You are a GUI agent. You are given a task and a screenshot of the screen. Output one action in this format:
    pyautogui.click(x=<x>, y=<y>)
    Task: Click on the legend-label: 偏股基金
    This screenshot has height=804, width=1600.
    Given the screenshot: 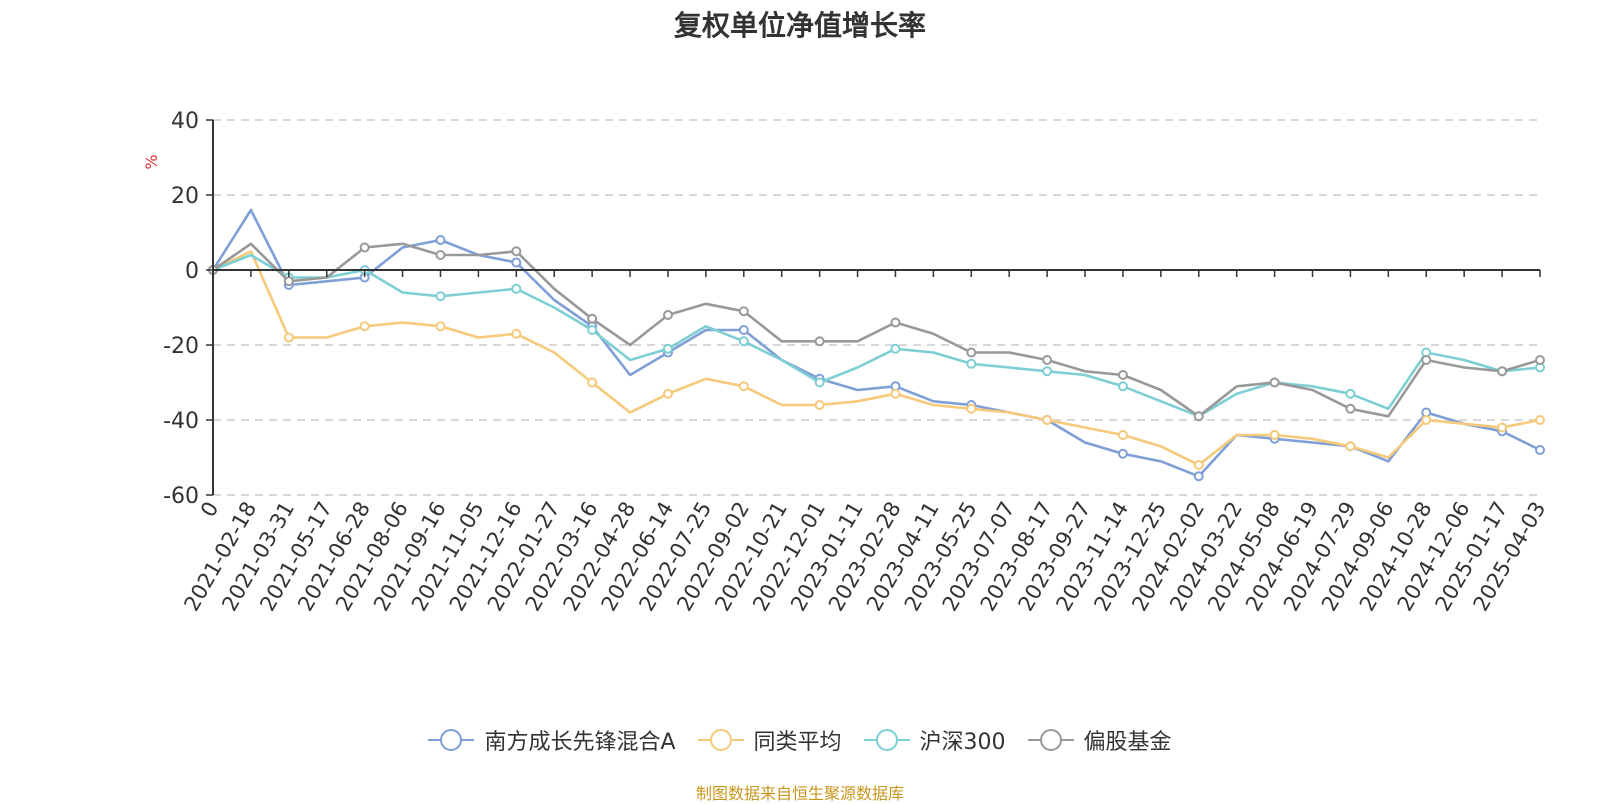 What is the action you would take?
    pyautogui.click(x=1127, y=742)
    